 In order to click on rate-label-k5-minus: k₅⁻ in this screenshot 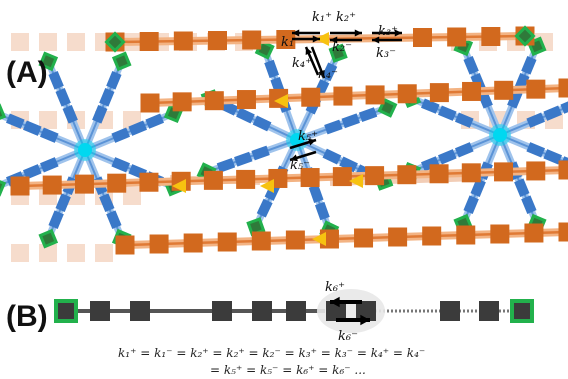, I will do `click(300, 165)`.